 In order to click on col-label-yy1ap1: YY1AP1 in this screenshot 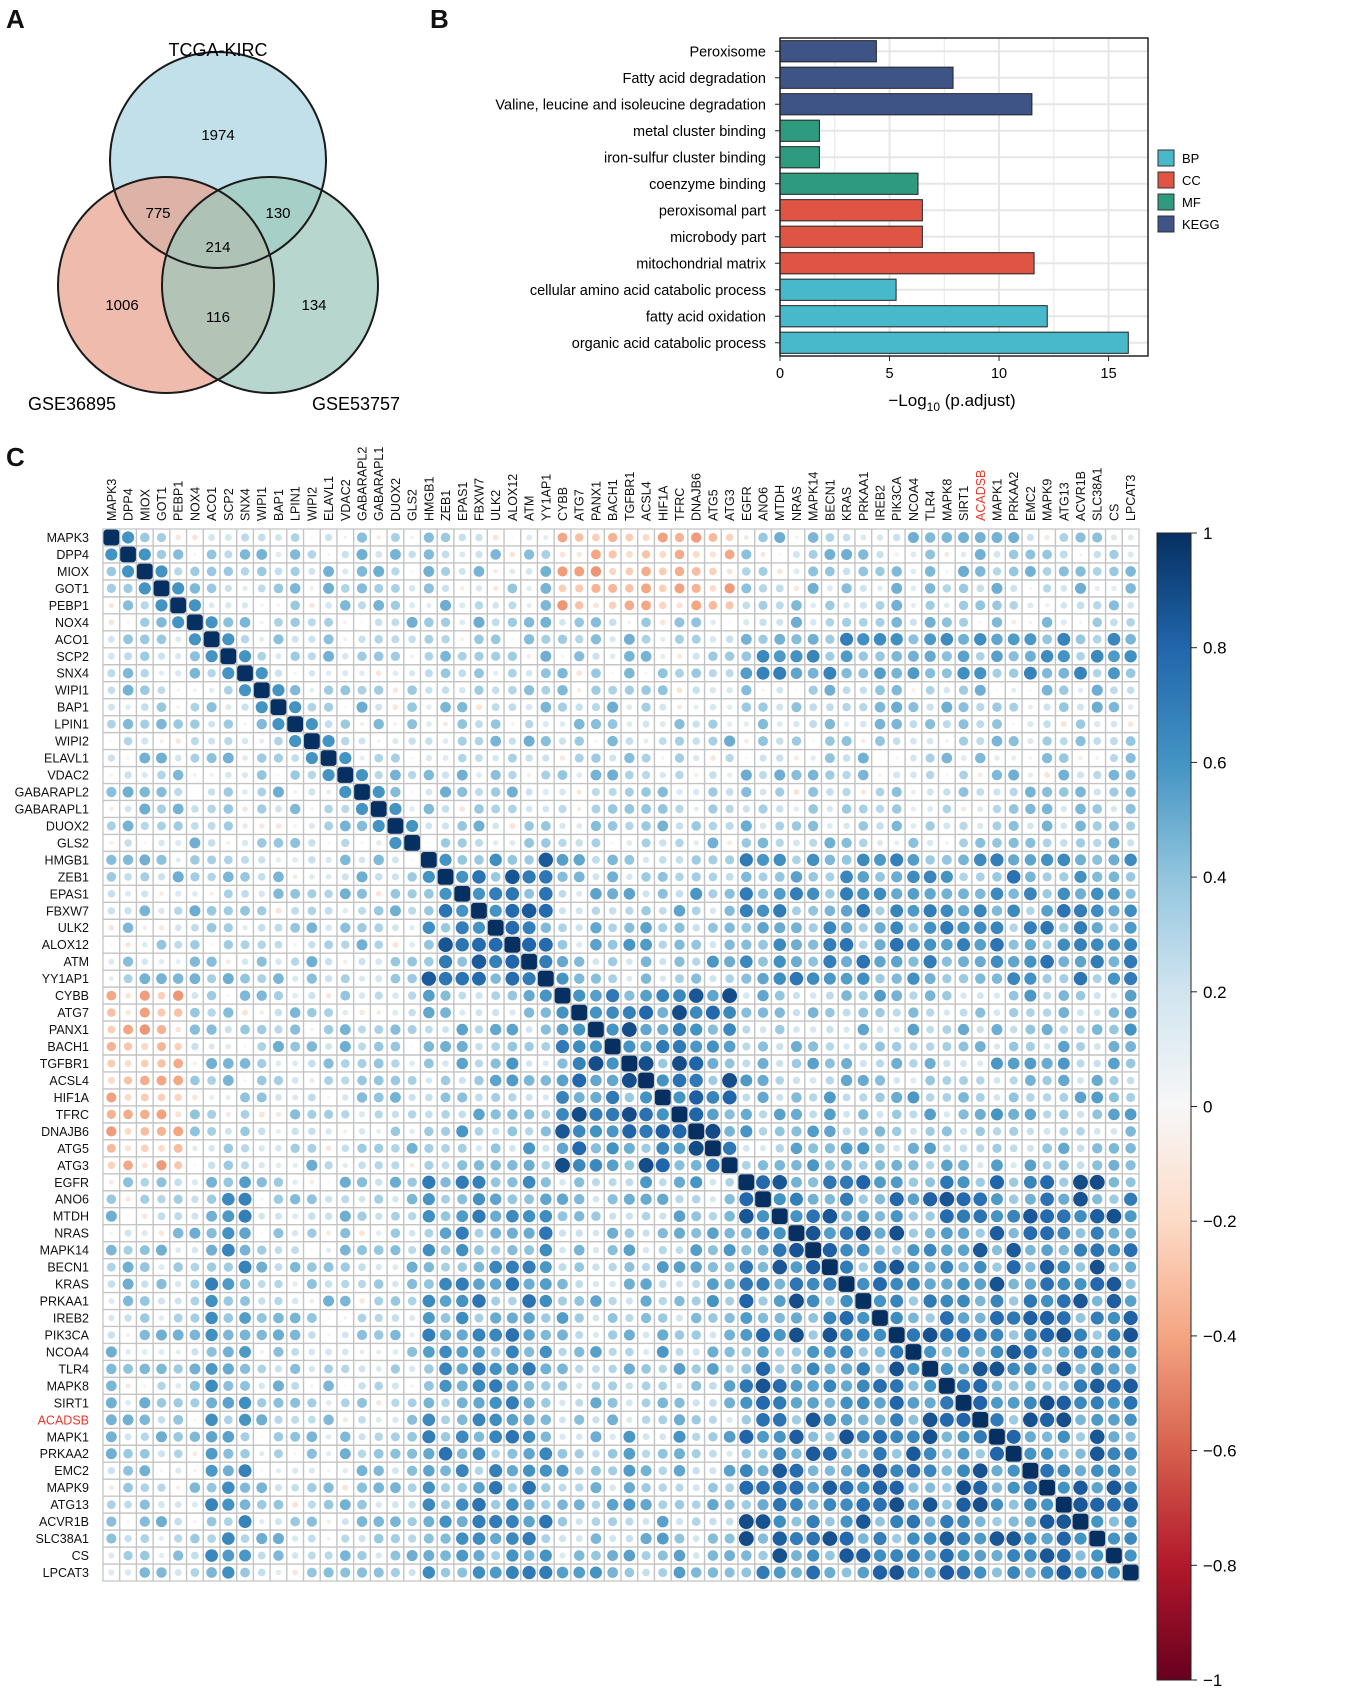, I will do `click(546, 497)`.